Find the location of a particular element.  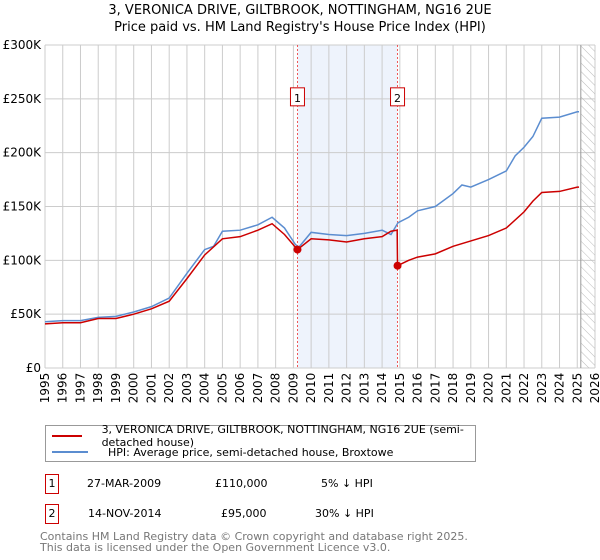

x-tick-label: 1996 is located at coordinates (63, 388).